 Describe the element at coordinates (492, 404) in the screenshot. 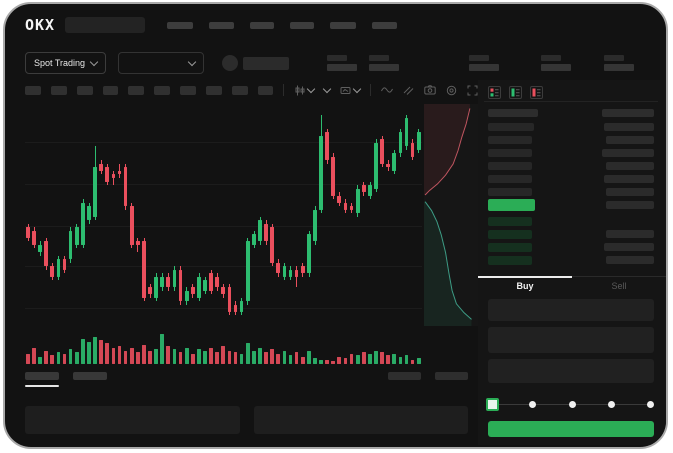

I see `slider-handle` at that location.